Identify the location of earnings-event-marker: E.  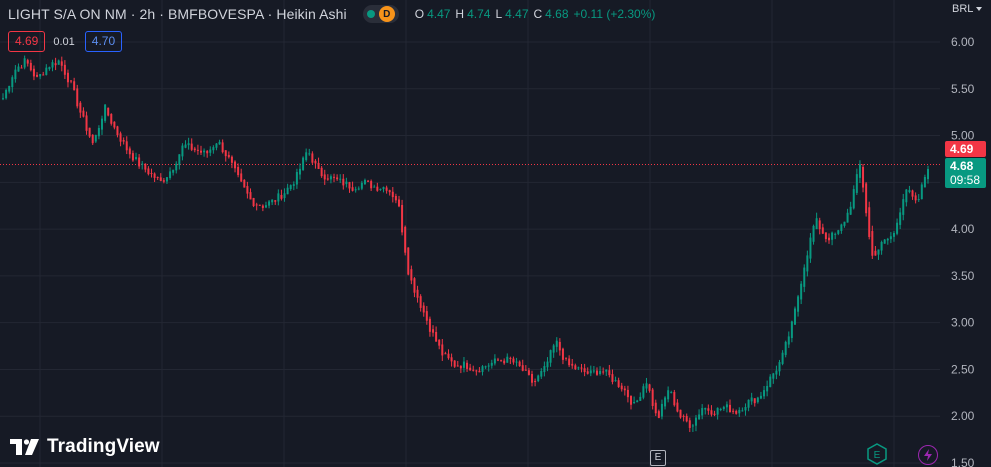
(658, 458).